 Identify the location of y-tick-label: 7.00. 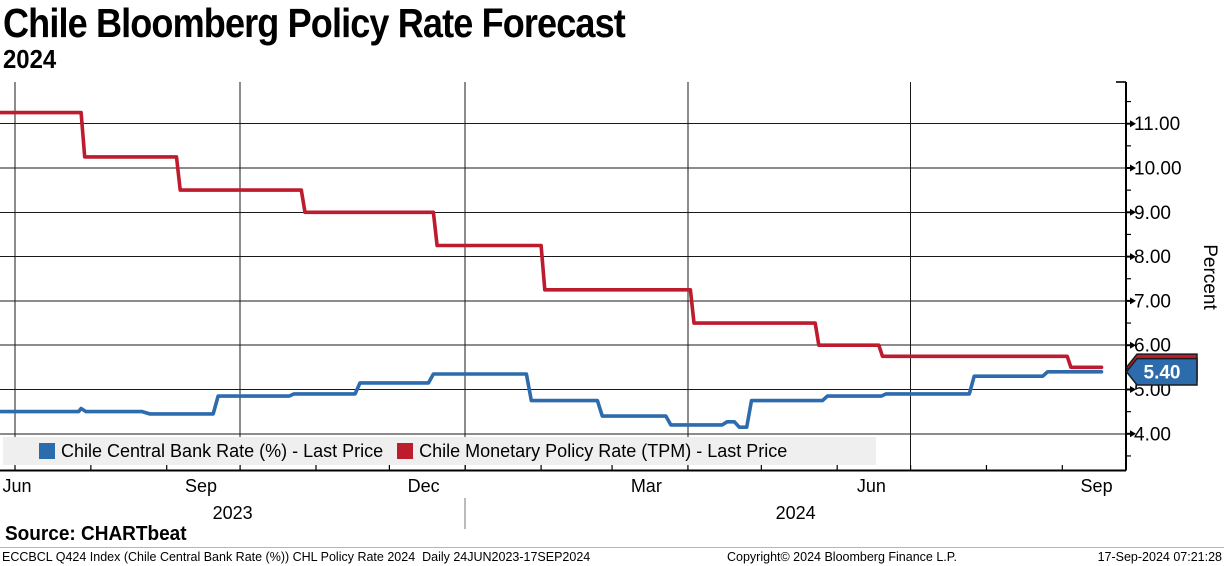
(1152, 301).